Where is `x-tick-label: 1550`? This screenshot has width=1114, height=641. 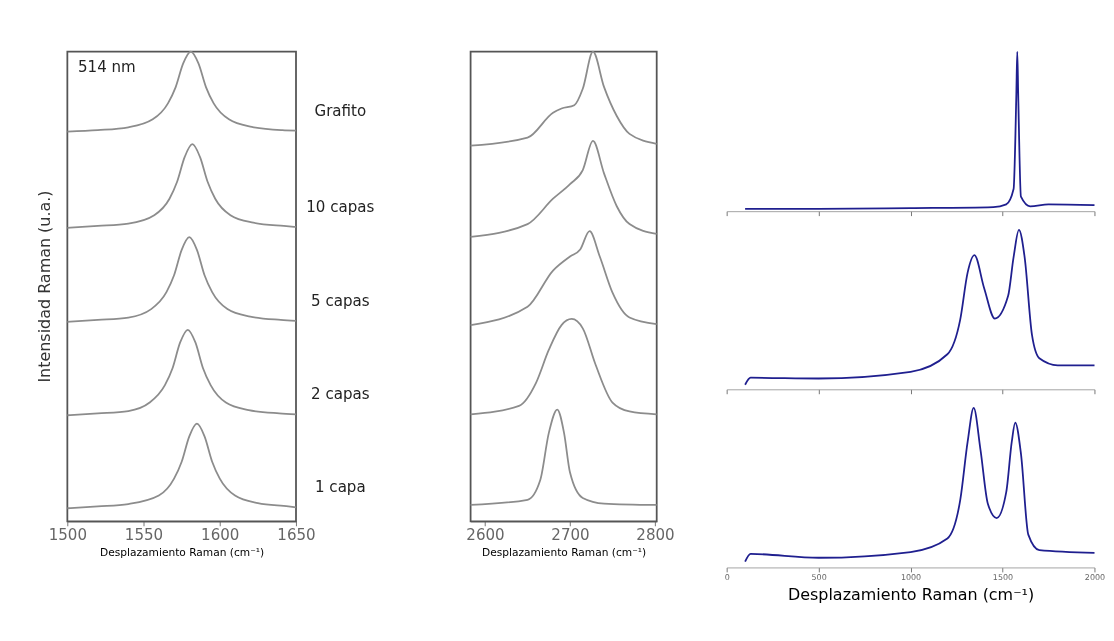 x-tick-label: 1550 is located at coordinates (144, 534).